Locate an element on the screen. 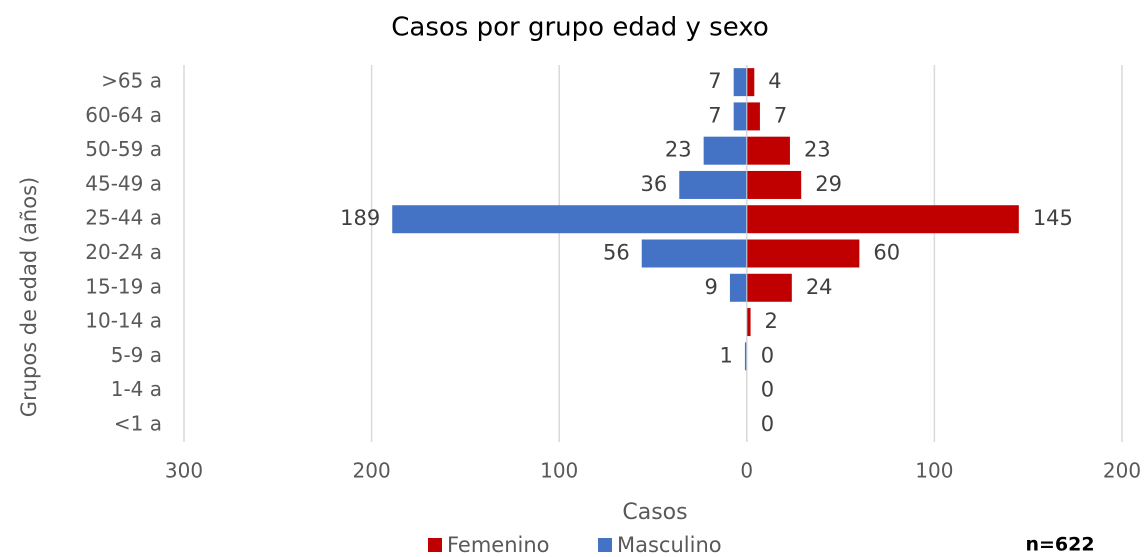  data-label: 9 is located at coordinates (711, 287).